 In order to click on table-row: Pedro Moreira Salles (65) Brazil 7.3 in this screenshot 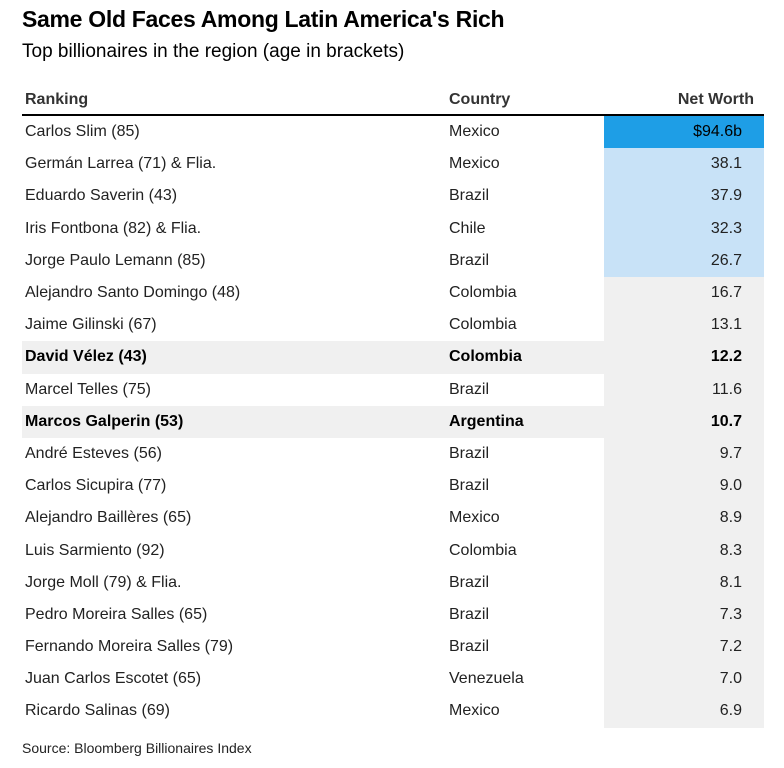, I will do `click(393, 614)`.